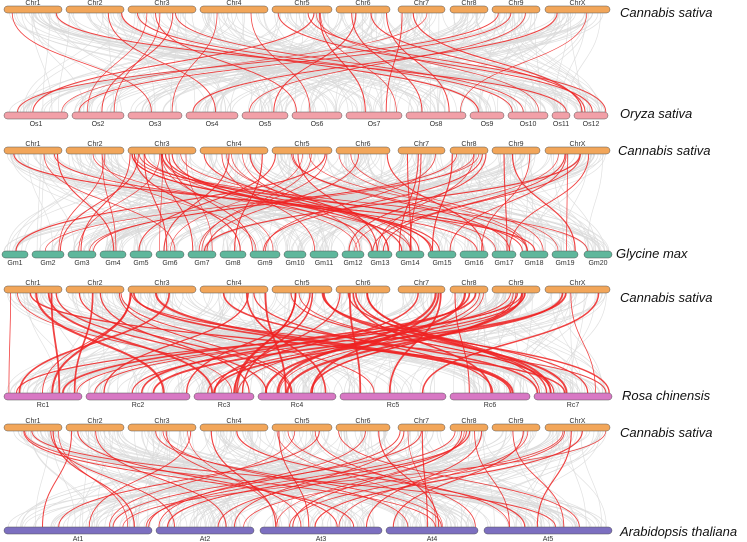  I want to click on chromosome-label-cannabis: Chr3, so click(161, 421).